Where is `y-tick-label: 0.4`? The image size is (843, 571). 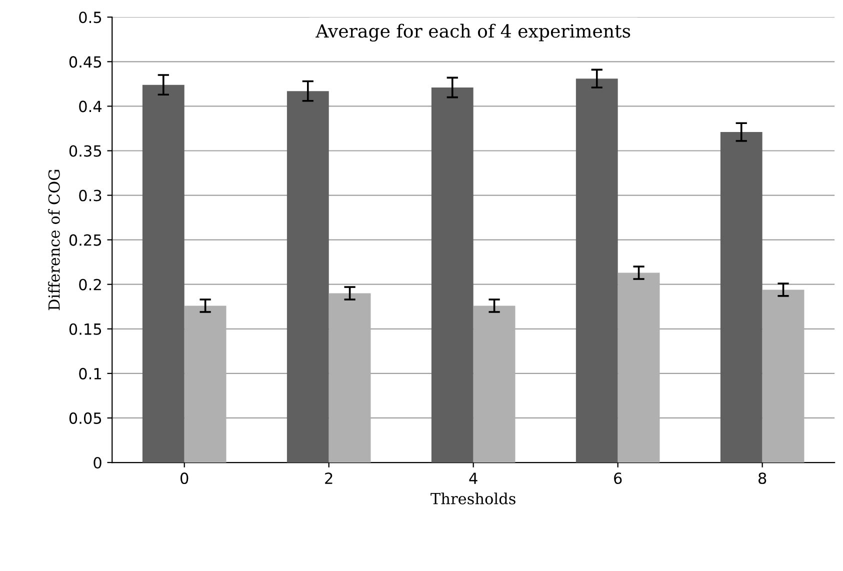
y-tick-label: 0.4 is located at coordinates (90, 106).